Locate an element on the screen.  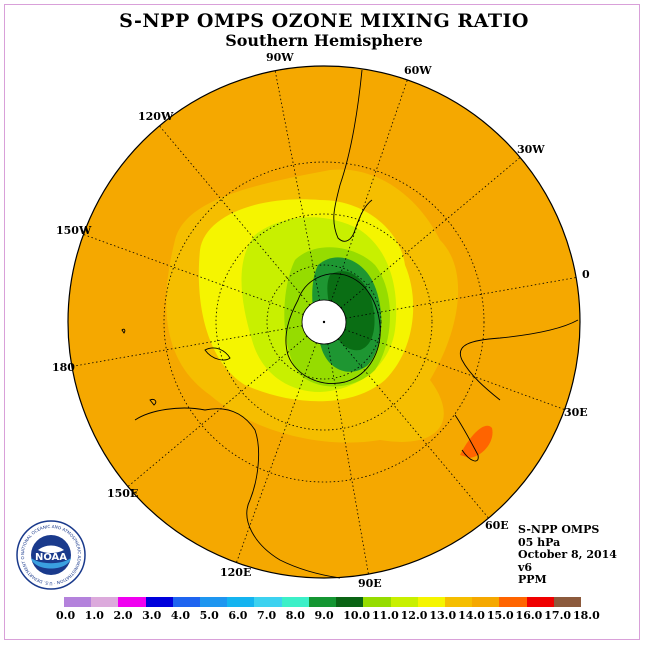
longitude-label: 120E is located at coordinates (236, 572).